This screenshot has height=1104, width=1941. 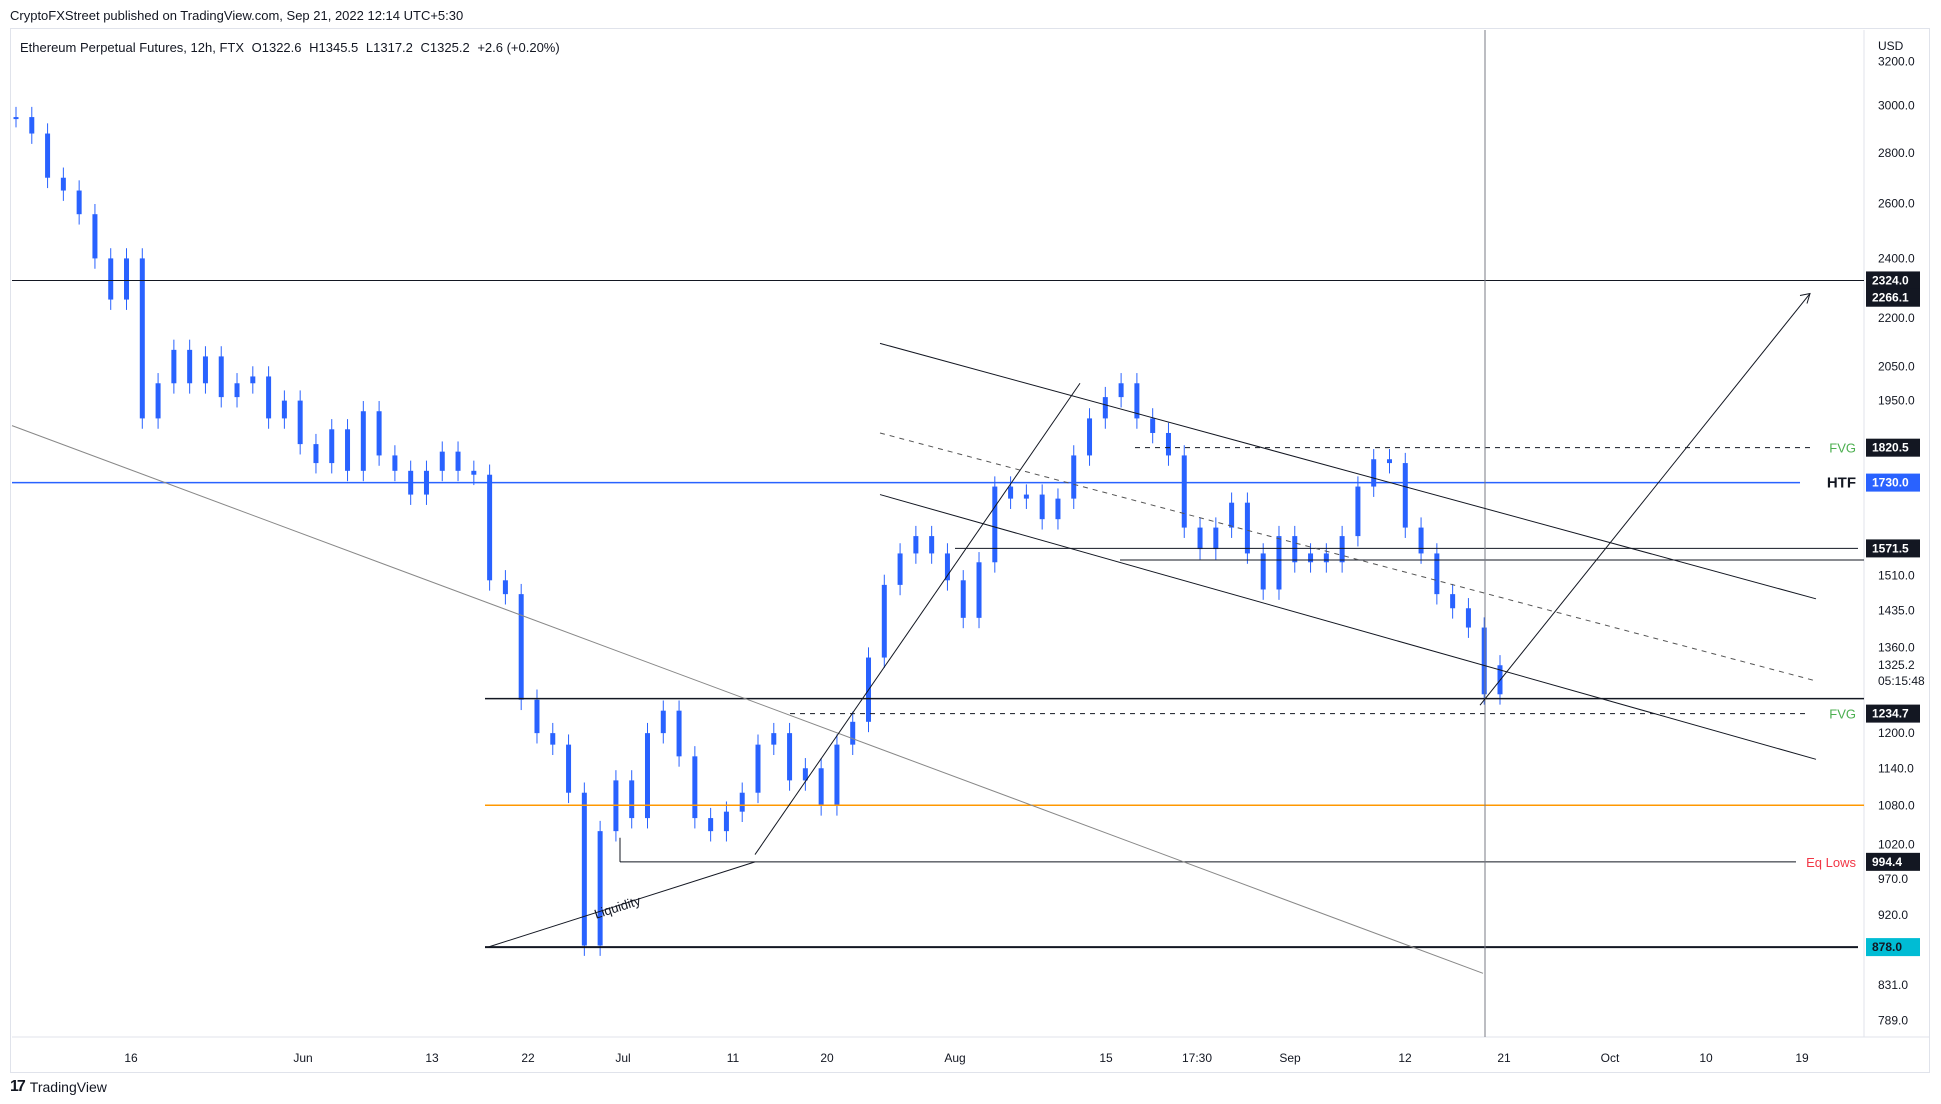 I want to click on liquidity-line, so click(x=621, y=904).